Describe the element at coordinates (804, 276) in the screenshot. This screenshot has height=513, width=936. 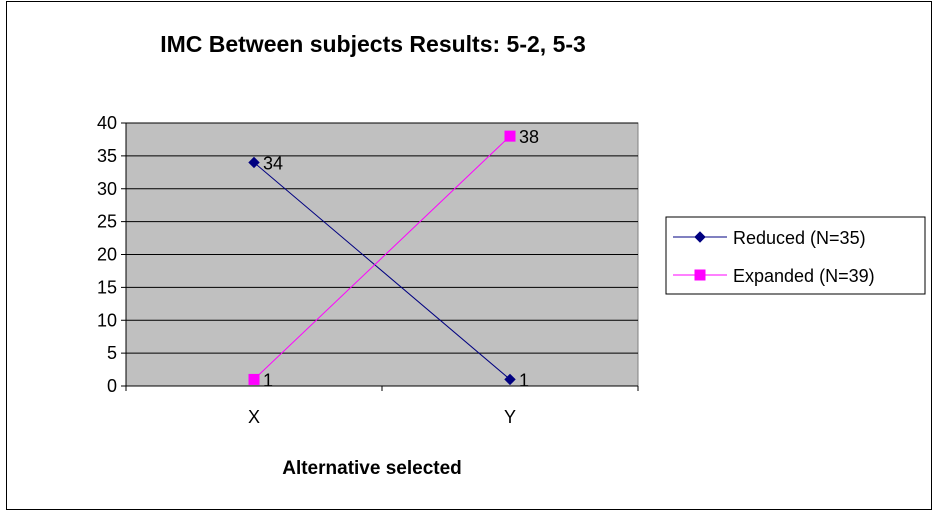
I see `legend-label: Expanded (N=39)` at that location.